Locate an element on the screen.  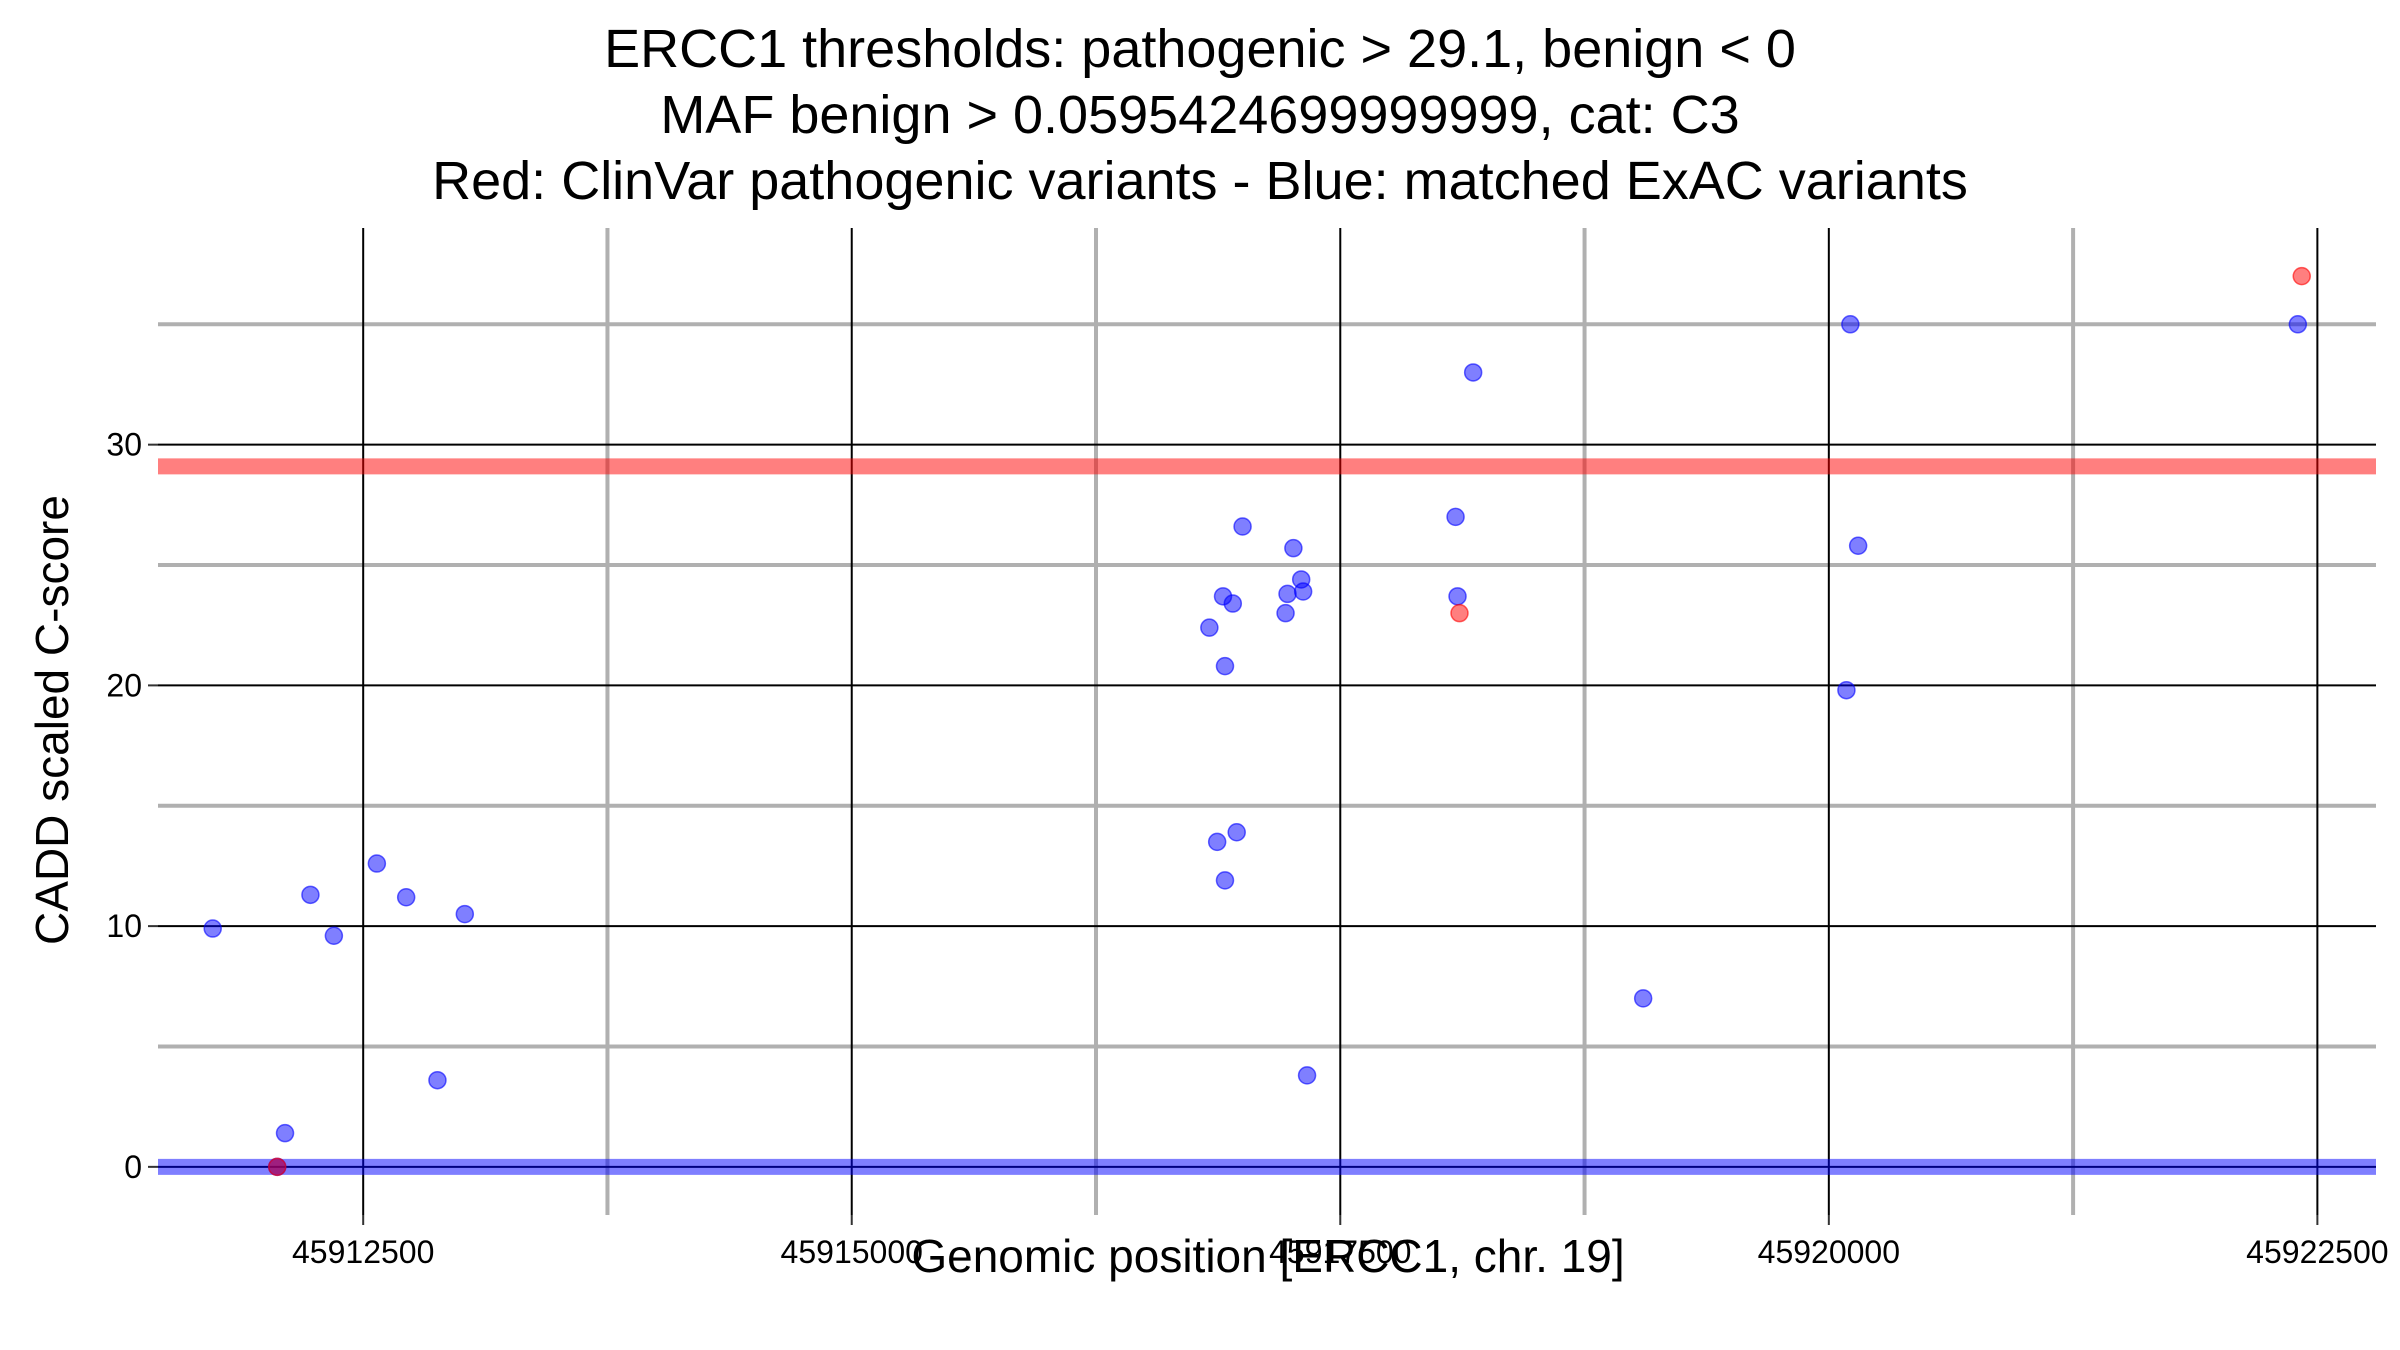
y-tick-label: 20 is located at coordinates (124, 685).